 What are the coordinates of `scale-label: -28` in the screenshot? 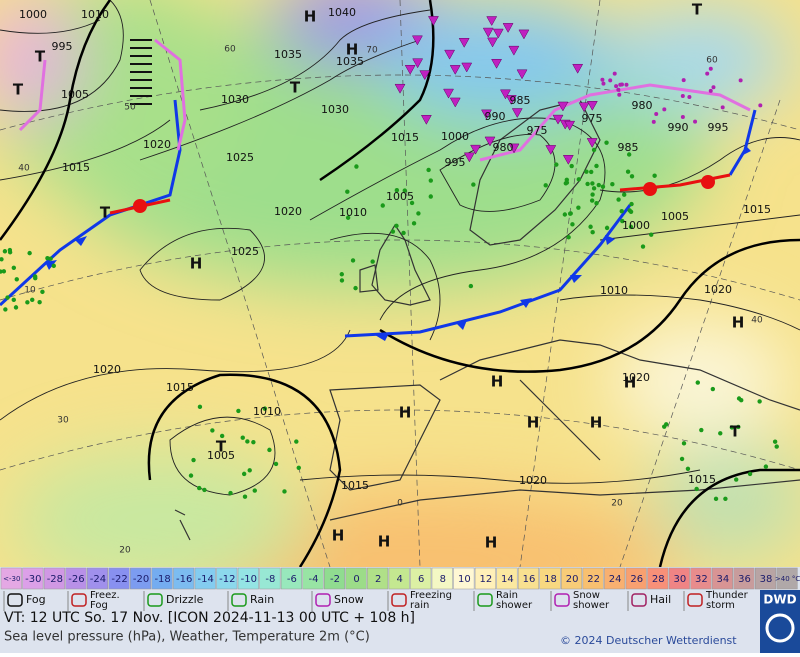 It's located at (55, 579).